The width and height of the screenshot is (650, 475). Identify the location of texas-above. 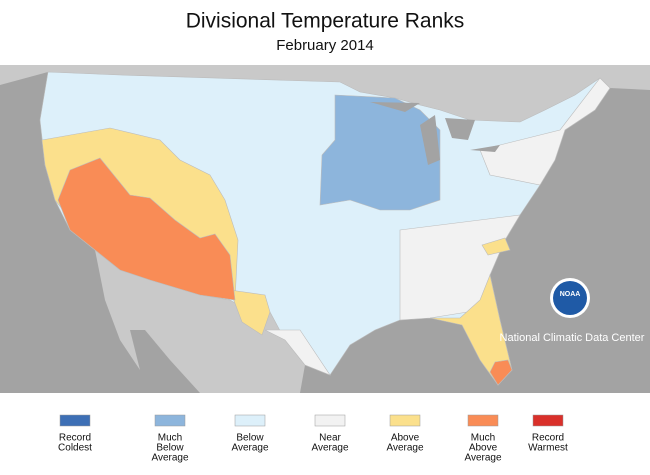
(250, 312).